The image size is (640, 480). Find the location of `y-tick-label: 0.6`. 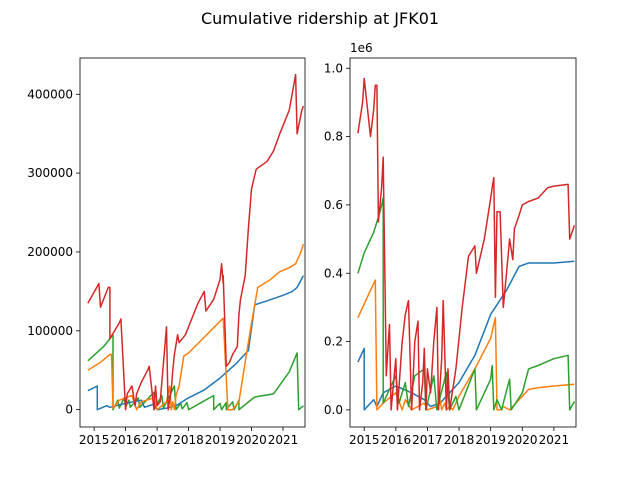

y-tick-label: 0.6 is located at coordinates (333, 205).